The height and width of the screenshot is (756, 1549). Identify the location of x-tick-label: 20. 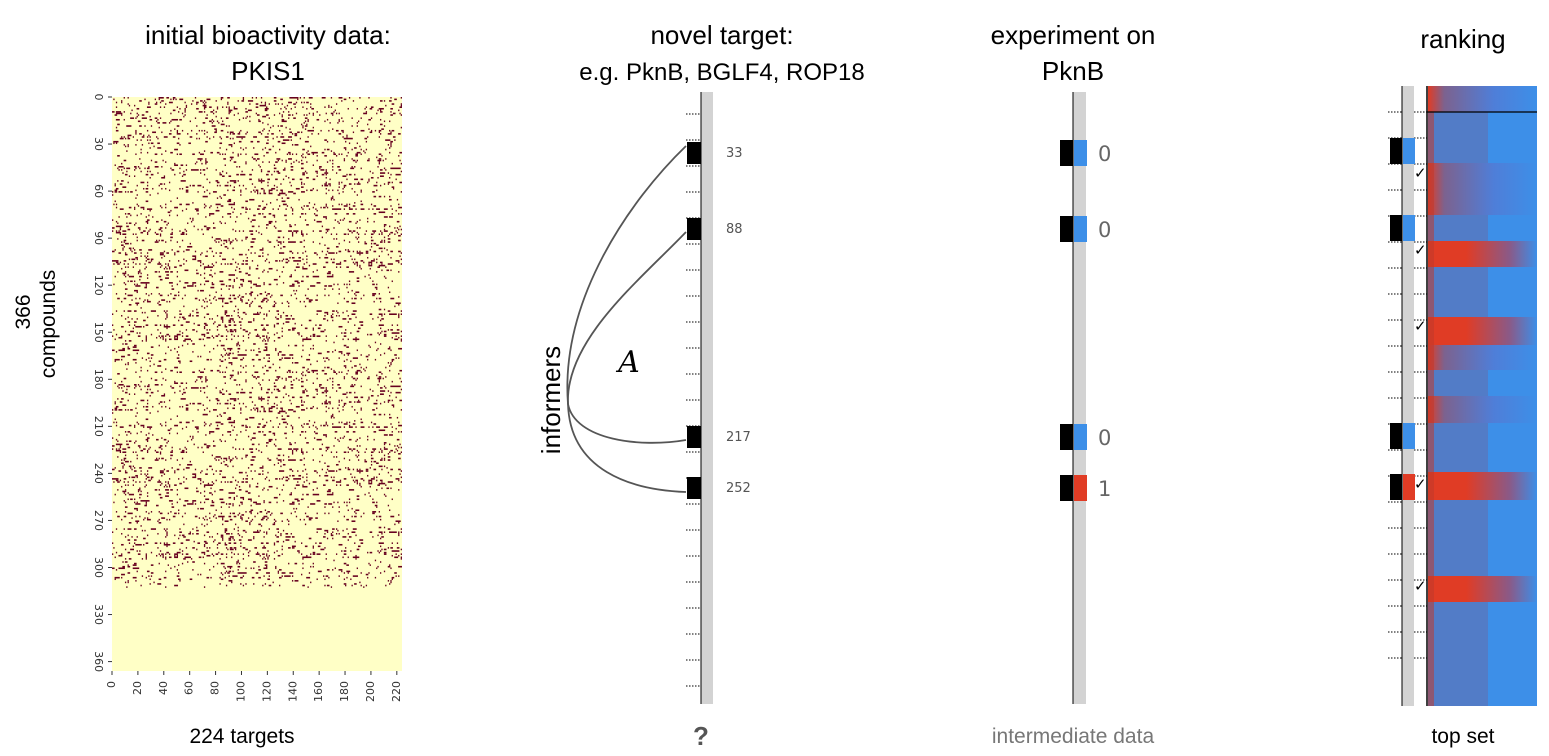
(137, 688).